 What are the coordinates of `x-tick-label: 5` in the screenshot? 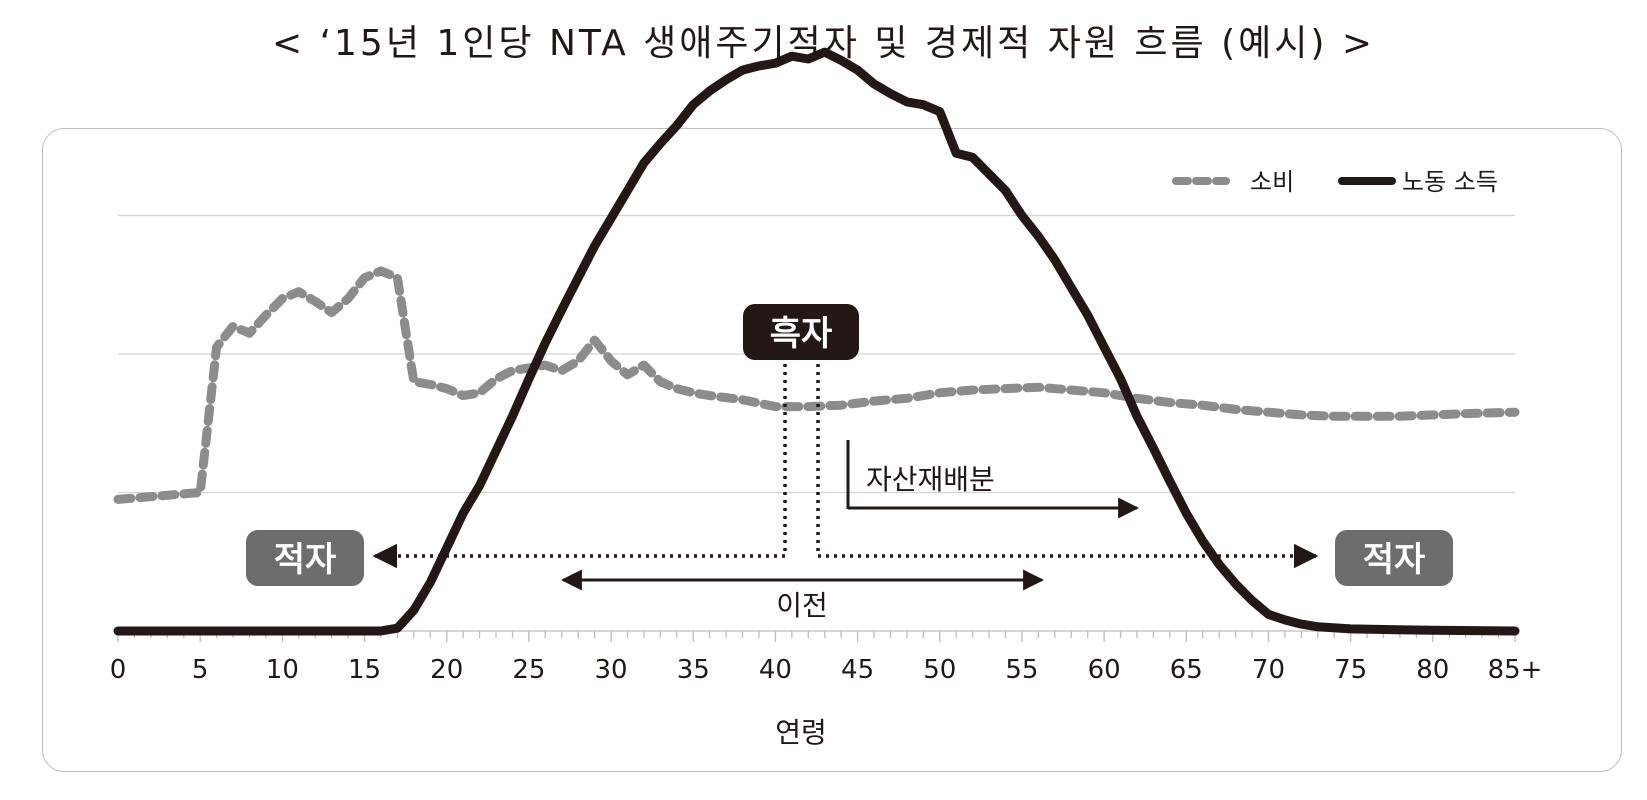 It's located at (200, 670).